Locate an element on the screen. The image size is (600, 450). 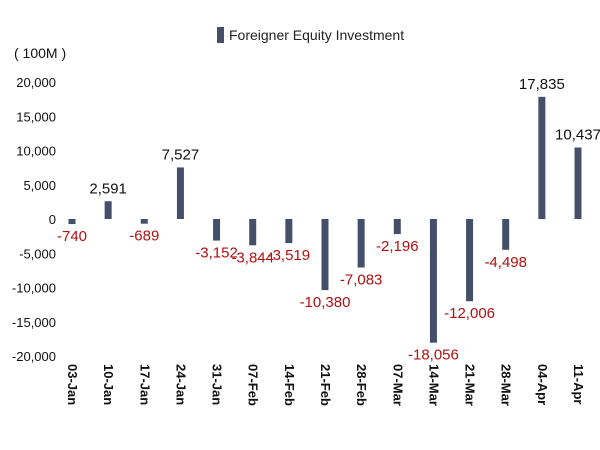
x-tick-label: 07-Feb is located at coordinates (253, 385).